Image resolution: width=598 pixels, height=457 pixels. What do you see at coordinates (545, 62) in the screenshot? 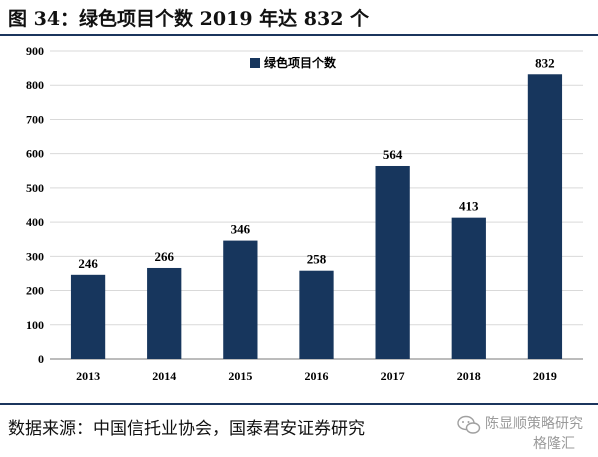
I see `data-label: 832` at bounding box center [545, 62].